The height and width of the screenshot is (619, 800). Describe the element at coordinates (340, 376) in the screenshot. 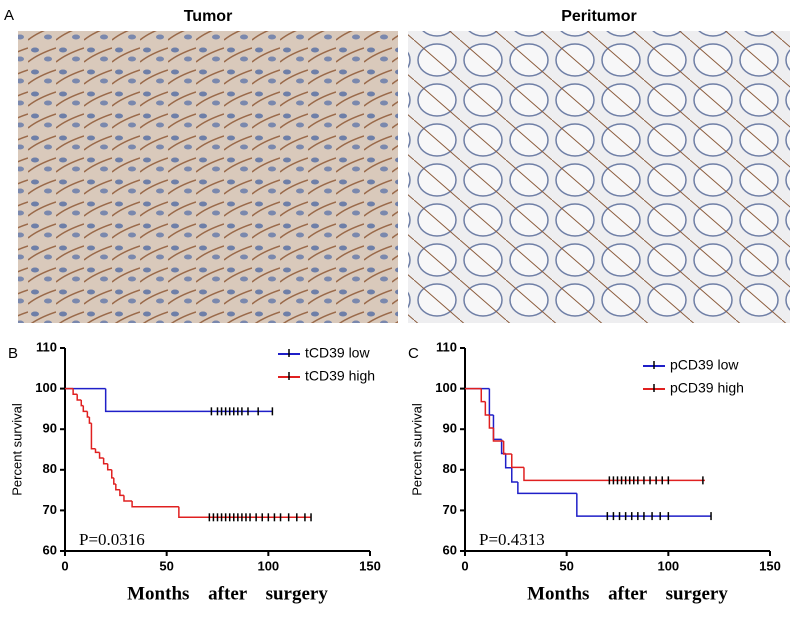

I see `legend-label: tCD39 high` at that location.